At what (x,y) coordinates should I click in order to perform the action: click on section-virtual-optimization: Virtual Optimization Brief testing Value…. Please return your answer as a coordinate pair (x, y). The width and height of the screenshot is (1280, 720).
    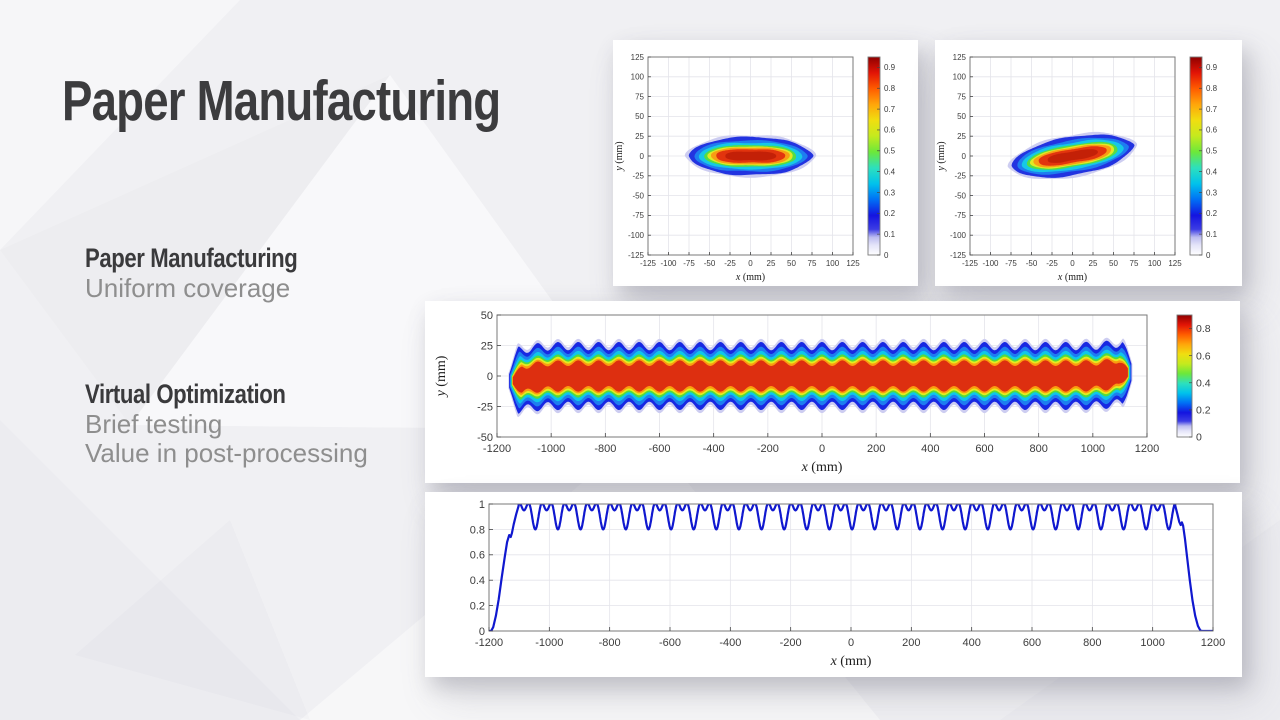
    Looking at the image, I should click on (265, 423).